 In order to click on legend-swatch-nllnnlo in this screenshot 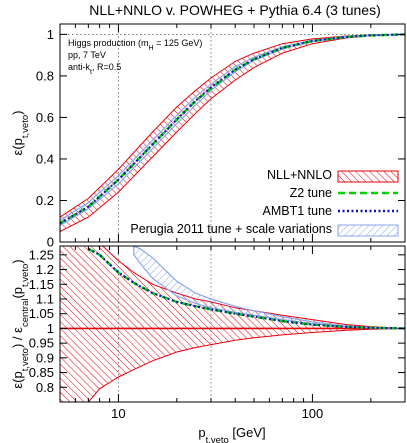, I will do `click(368, 176)`.